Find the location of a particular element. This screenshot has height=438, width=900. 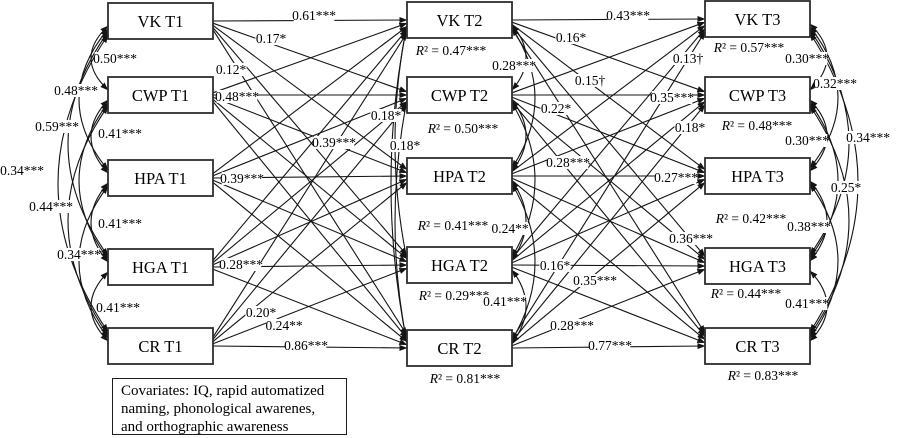

r-squared-label: R² = 0.41*** is located at coordinates (453, 225).